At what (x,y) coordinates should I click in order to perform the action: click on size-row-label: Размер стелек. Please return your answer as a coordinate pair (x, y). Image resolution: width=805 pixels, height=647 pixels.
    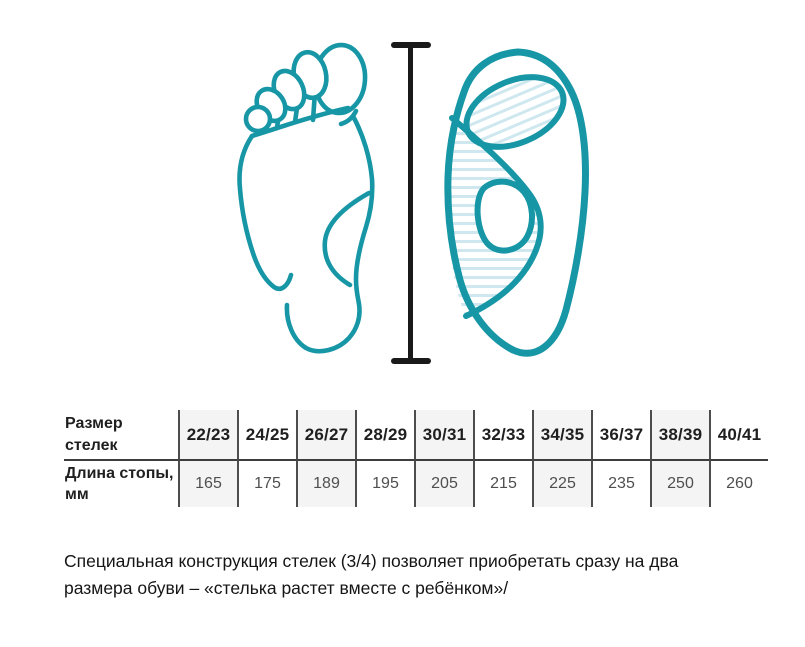
    Looking at the image, I should click on (121, 435).